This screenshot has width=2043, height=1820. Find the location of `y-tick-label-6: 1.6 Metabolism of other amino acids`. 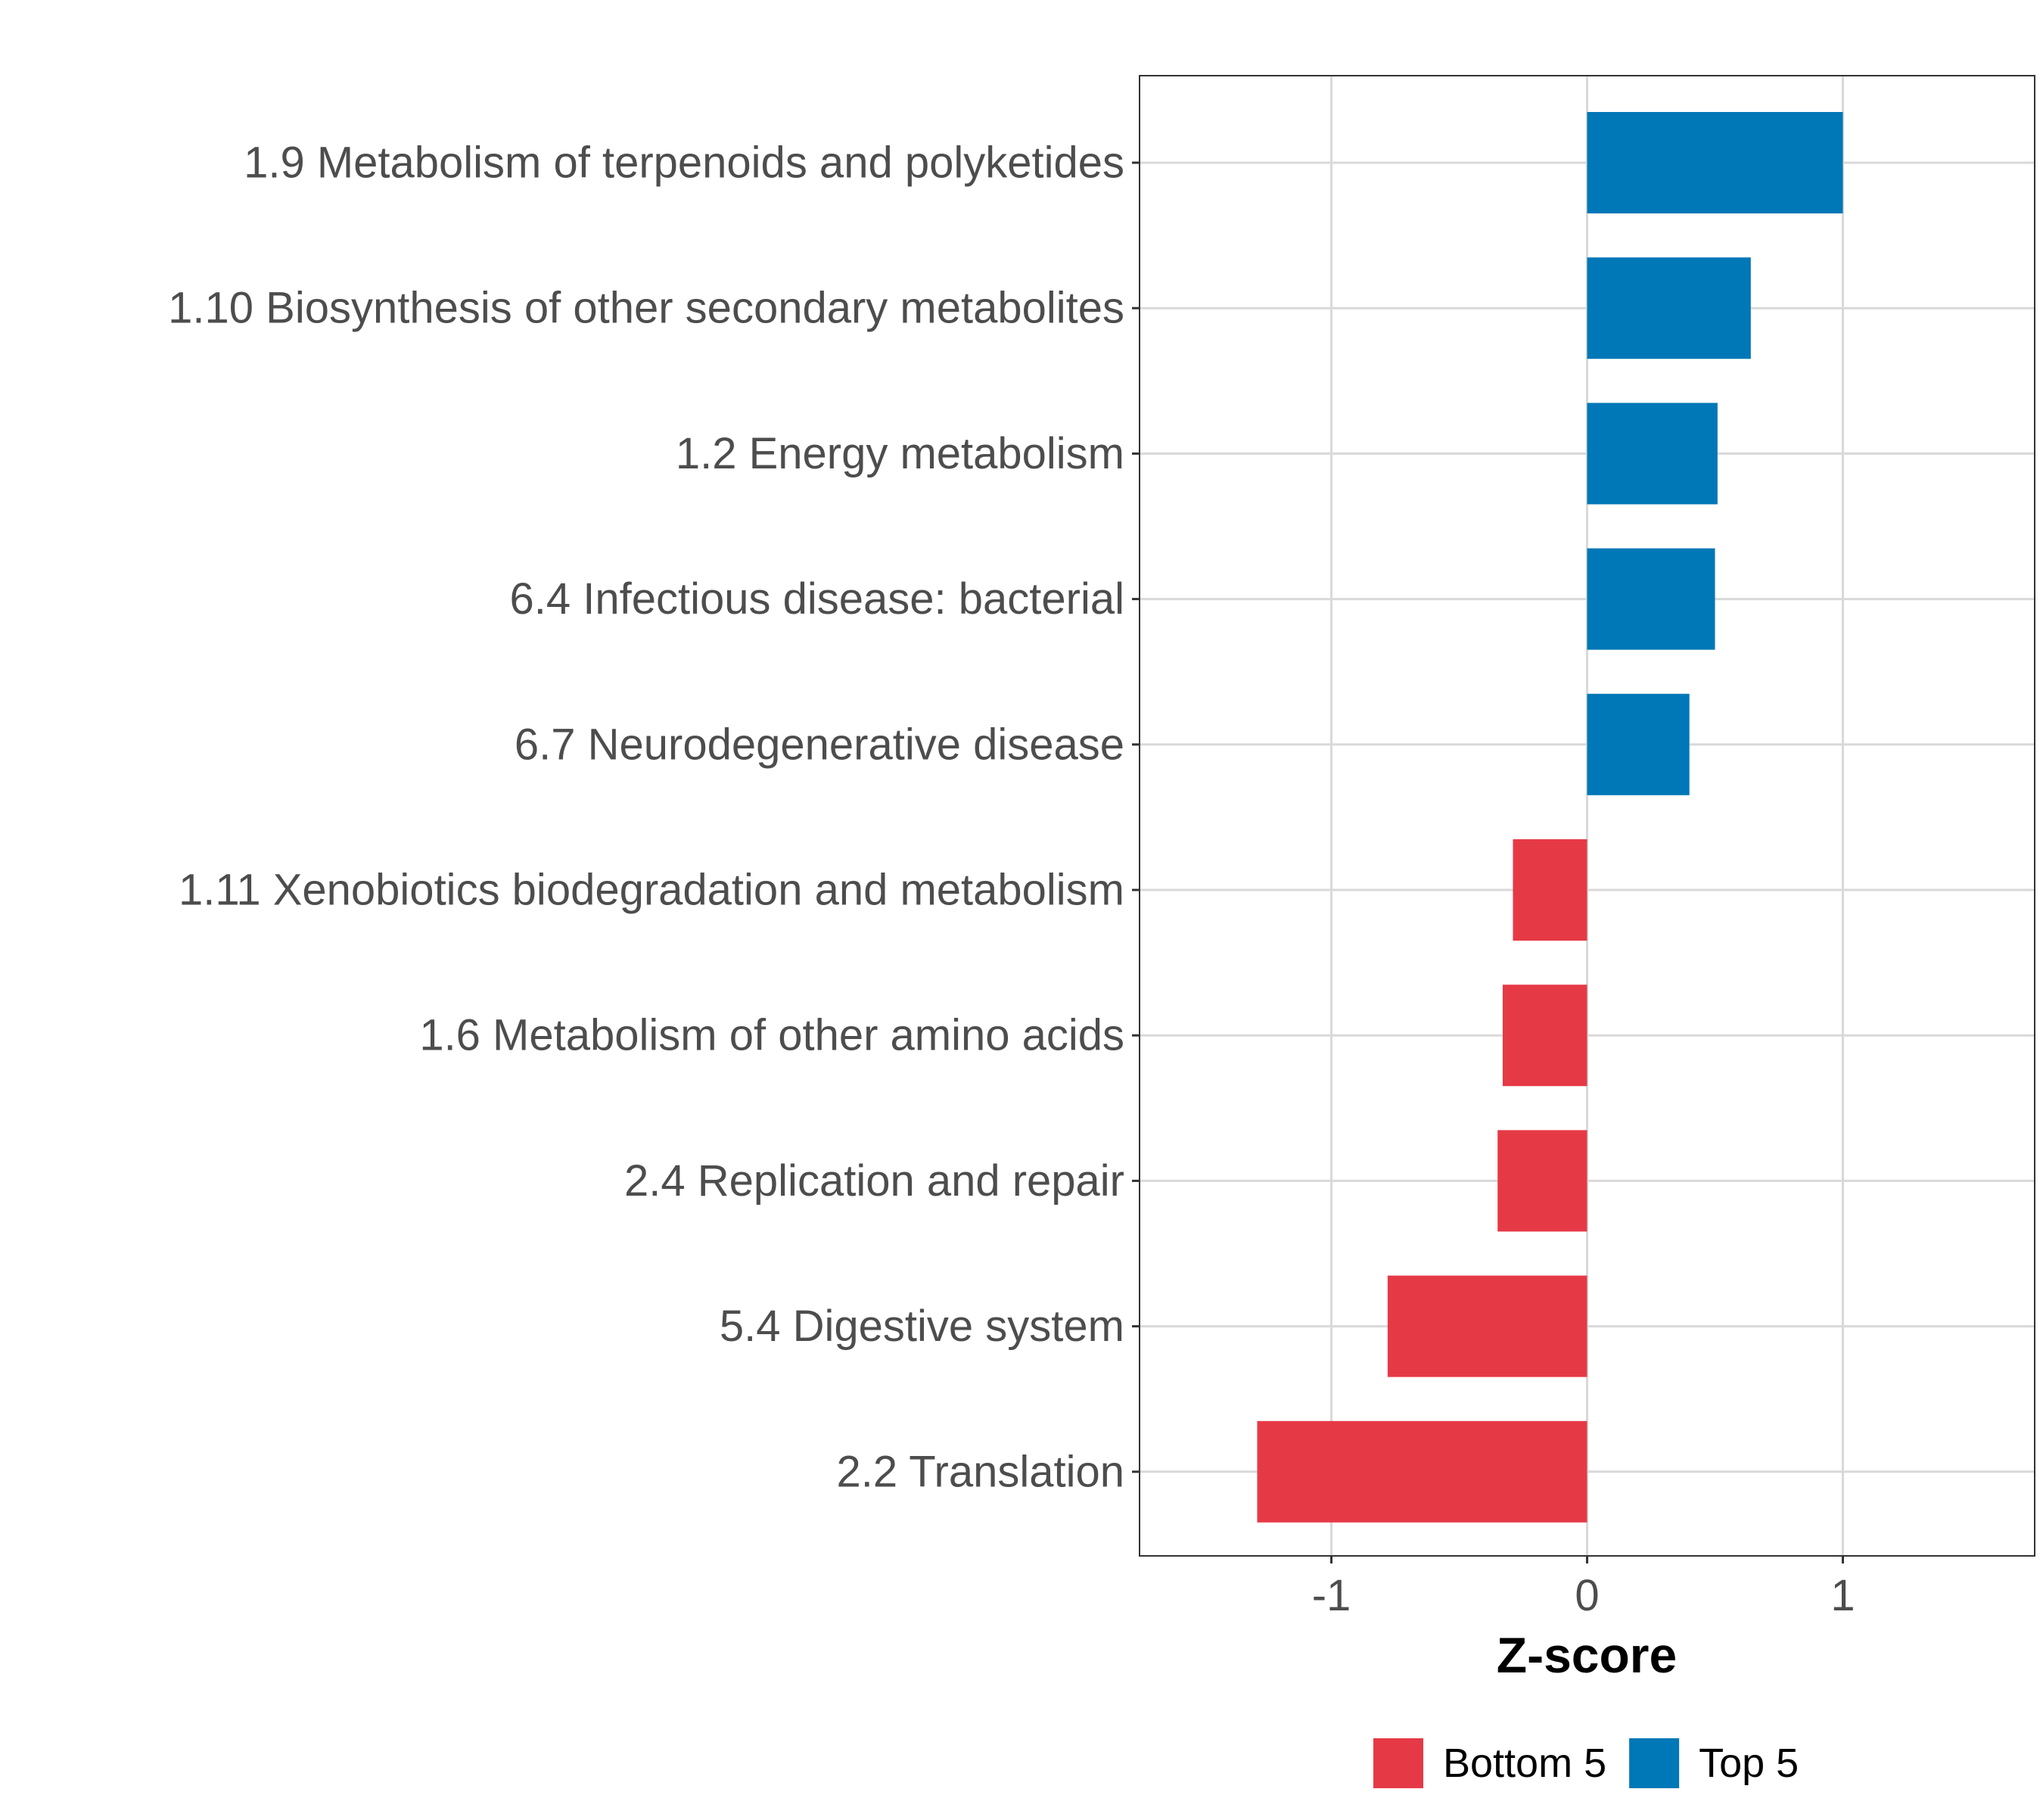

y-tick-label-6: 1.6 Metabolism of other amino acids is located at coordinates (771, 1035).